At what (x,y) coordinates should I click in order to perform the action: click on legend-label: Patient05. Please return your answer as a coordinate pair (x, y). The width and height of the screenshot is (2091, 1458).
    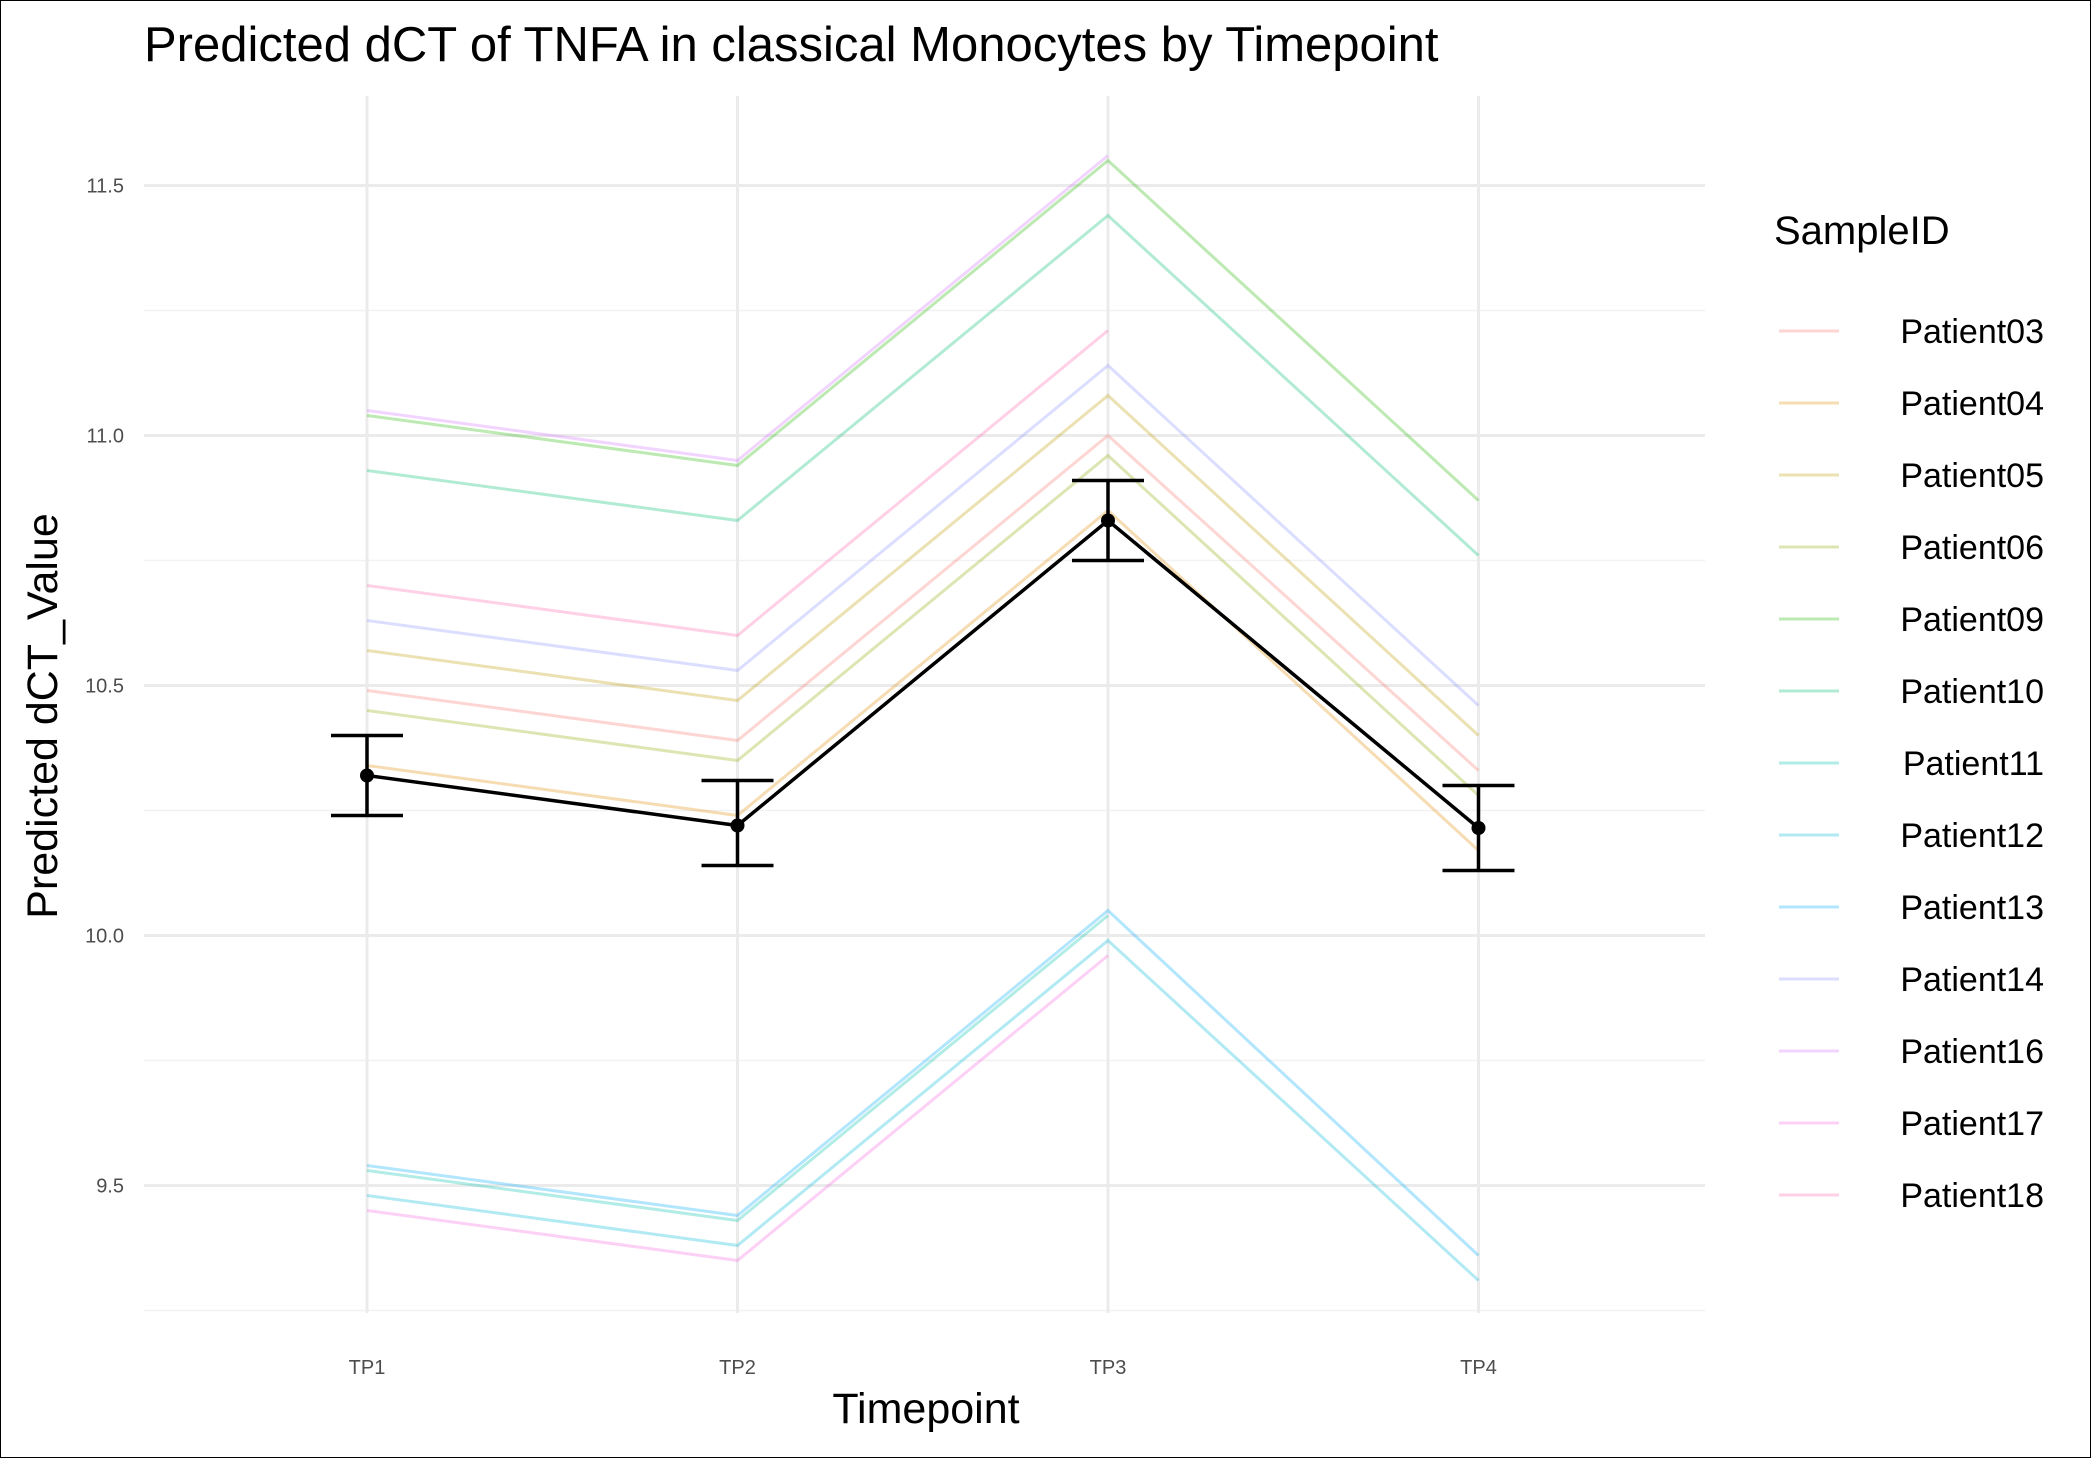
    Looking at the image, I should click on (1972, 476).